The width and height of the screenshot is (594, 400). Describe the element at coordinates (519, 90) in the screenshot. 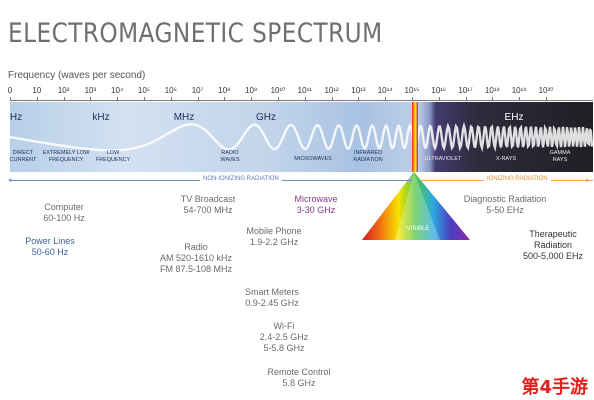

I see `tick-label: 10¹⁹` at that location.